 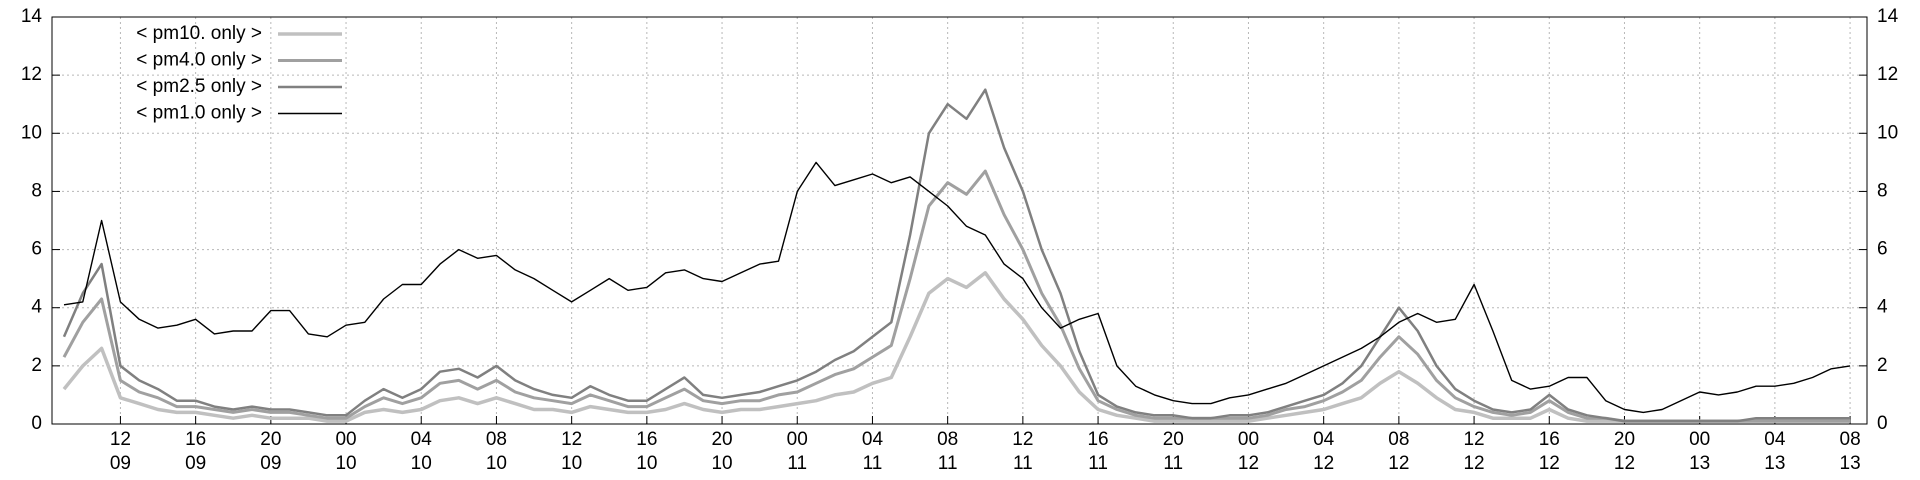 What do you see at coordinates (1882, 423) in the screenshot?
I see `y2-tick-label: 0` at bounding box center [1882, 423].